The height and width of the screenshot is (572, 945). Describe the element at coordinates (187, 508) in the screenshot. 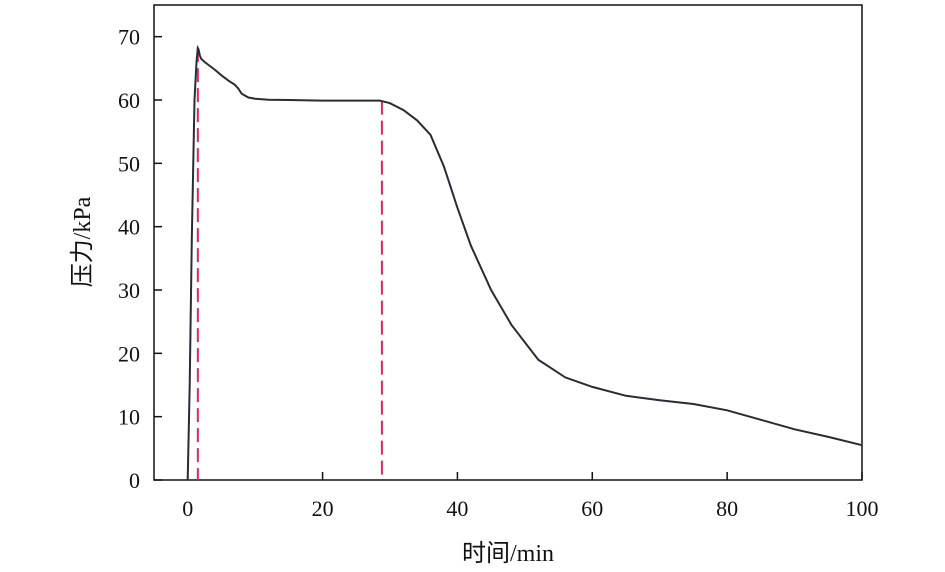

I see `x-tick-label: 0` at that location.